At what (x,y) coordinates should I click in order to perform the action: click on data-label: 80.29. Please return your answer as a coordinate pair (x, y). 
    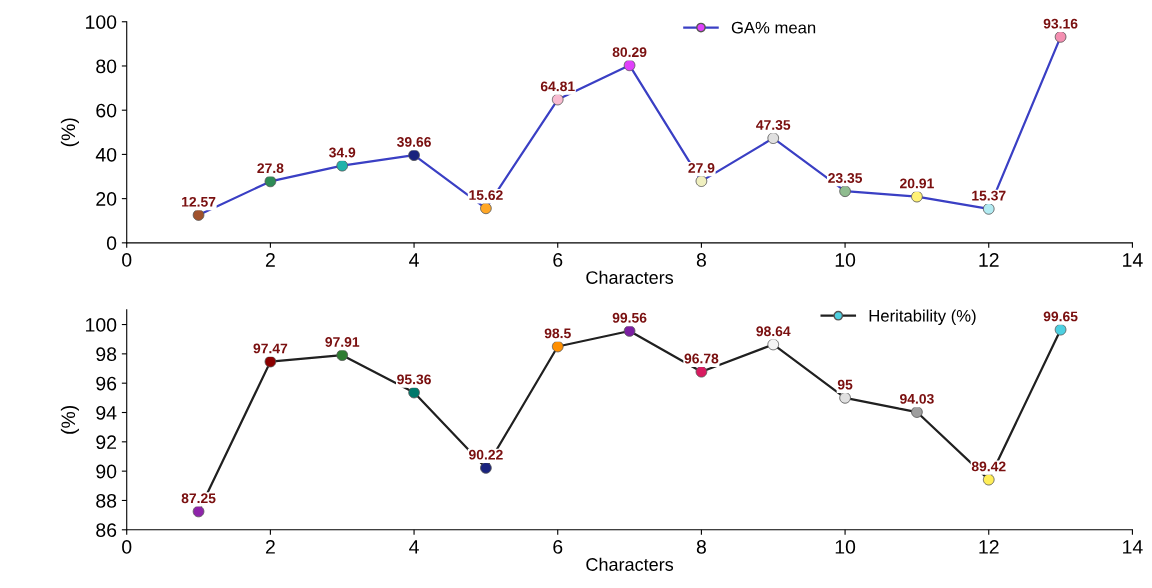
    Looking at the image, I should click on (629, 52).